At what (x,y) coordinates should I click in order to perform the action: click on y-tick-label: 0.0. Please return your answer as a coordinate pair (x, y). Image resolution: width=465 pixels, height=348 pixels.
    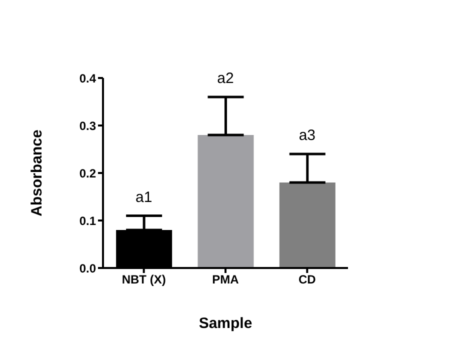
    Looking at the image, I should click on (87, 268).